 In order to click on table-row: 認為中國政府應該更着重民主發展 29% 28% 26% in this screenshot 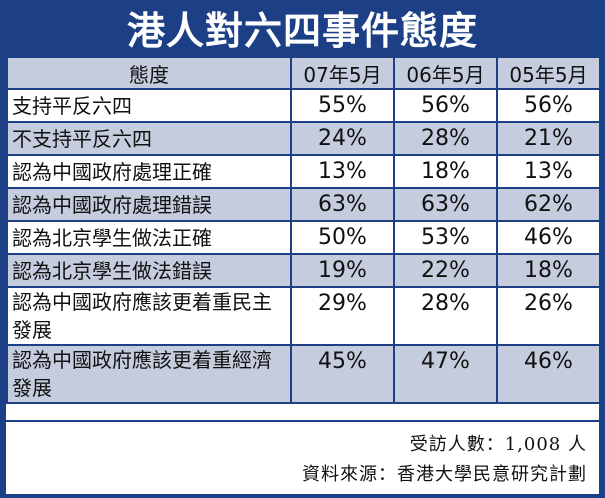, I will do `click(303, 316)`.